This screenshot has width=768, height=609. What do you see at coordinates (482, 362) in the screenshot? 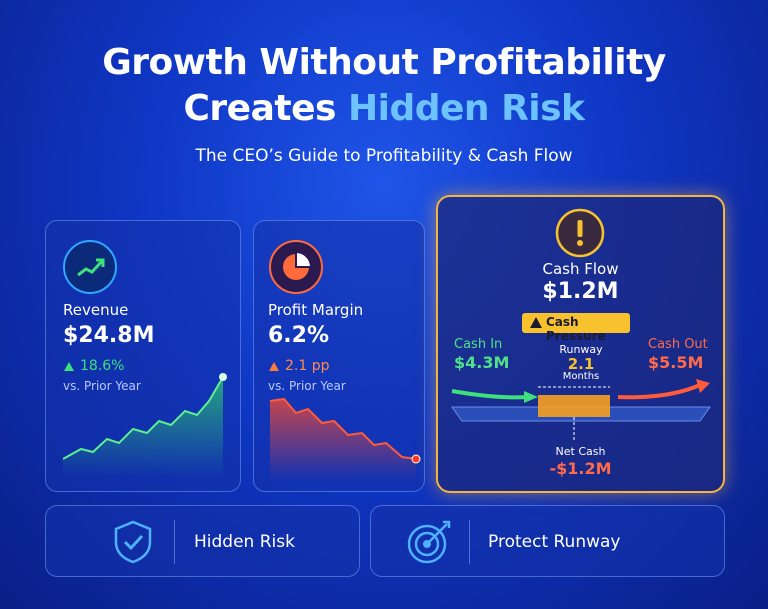
I see `cash-in-value: $4.3M` at bounding box center [482, 362].